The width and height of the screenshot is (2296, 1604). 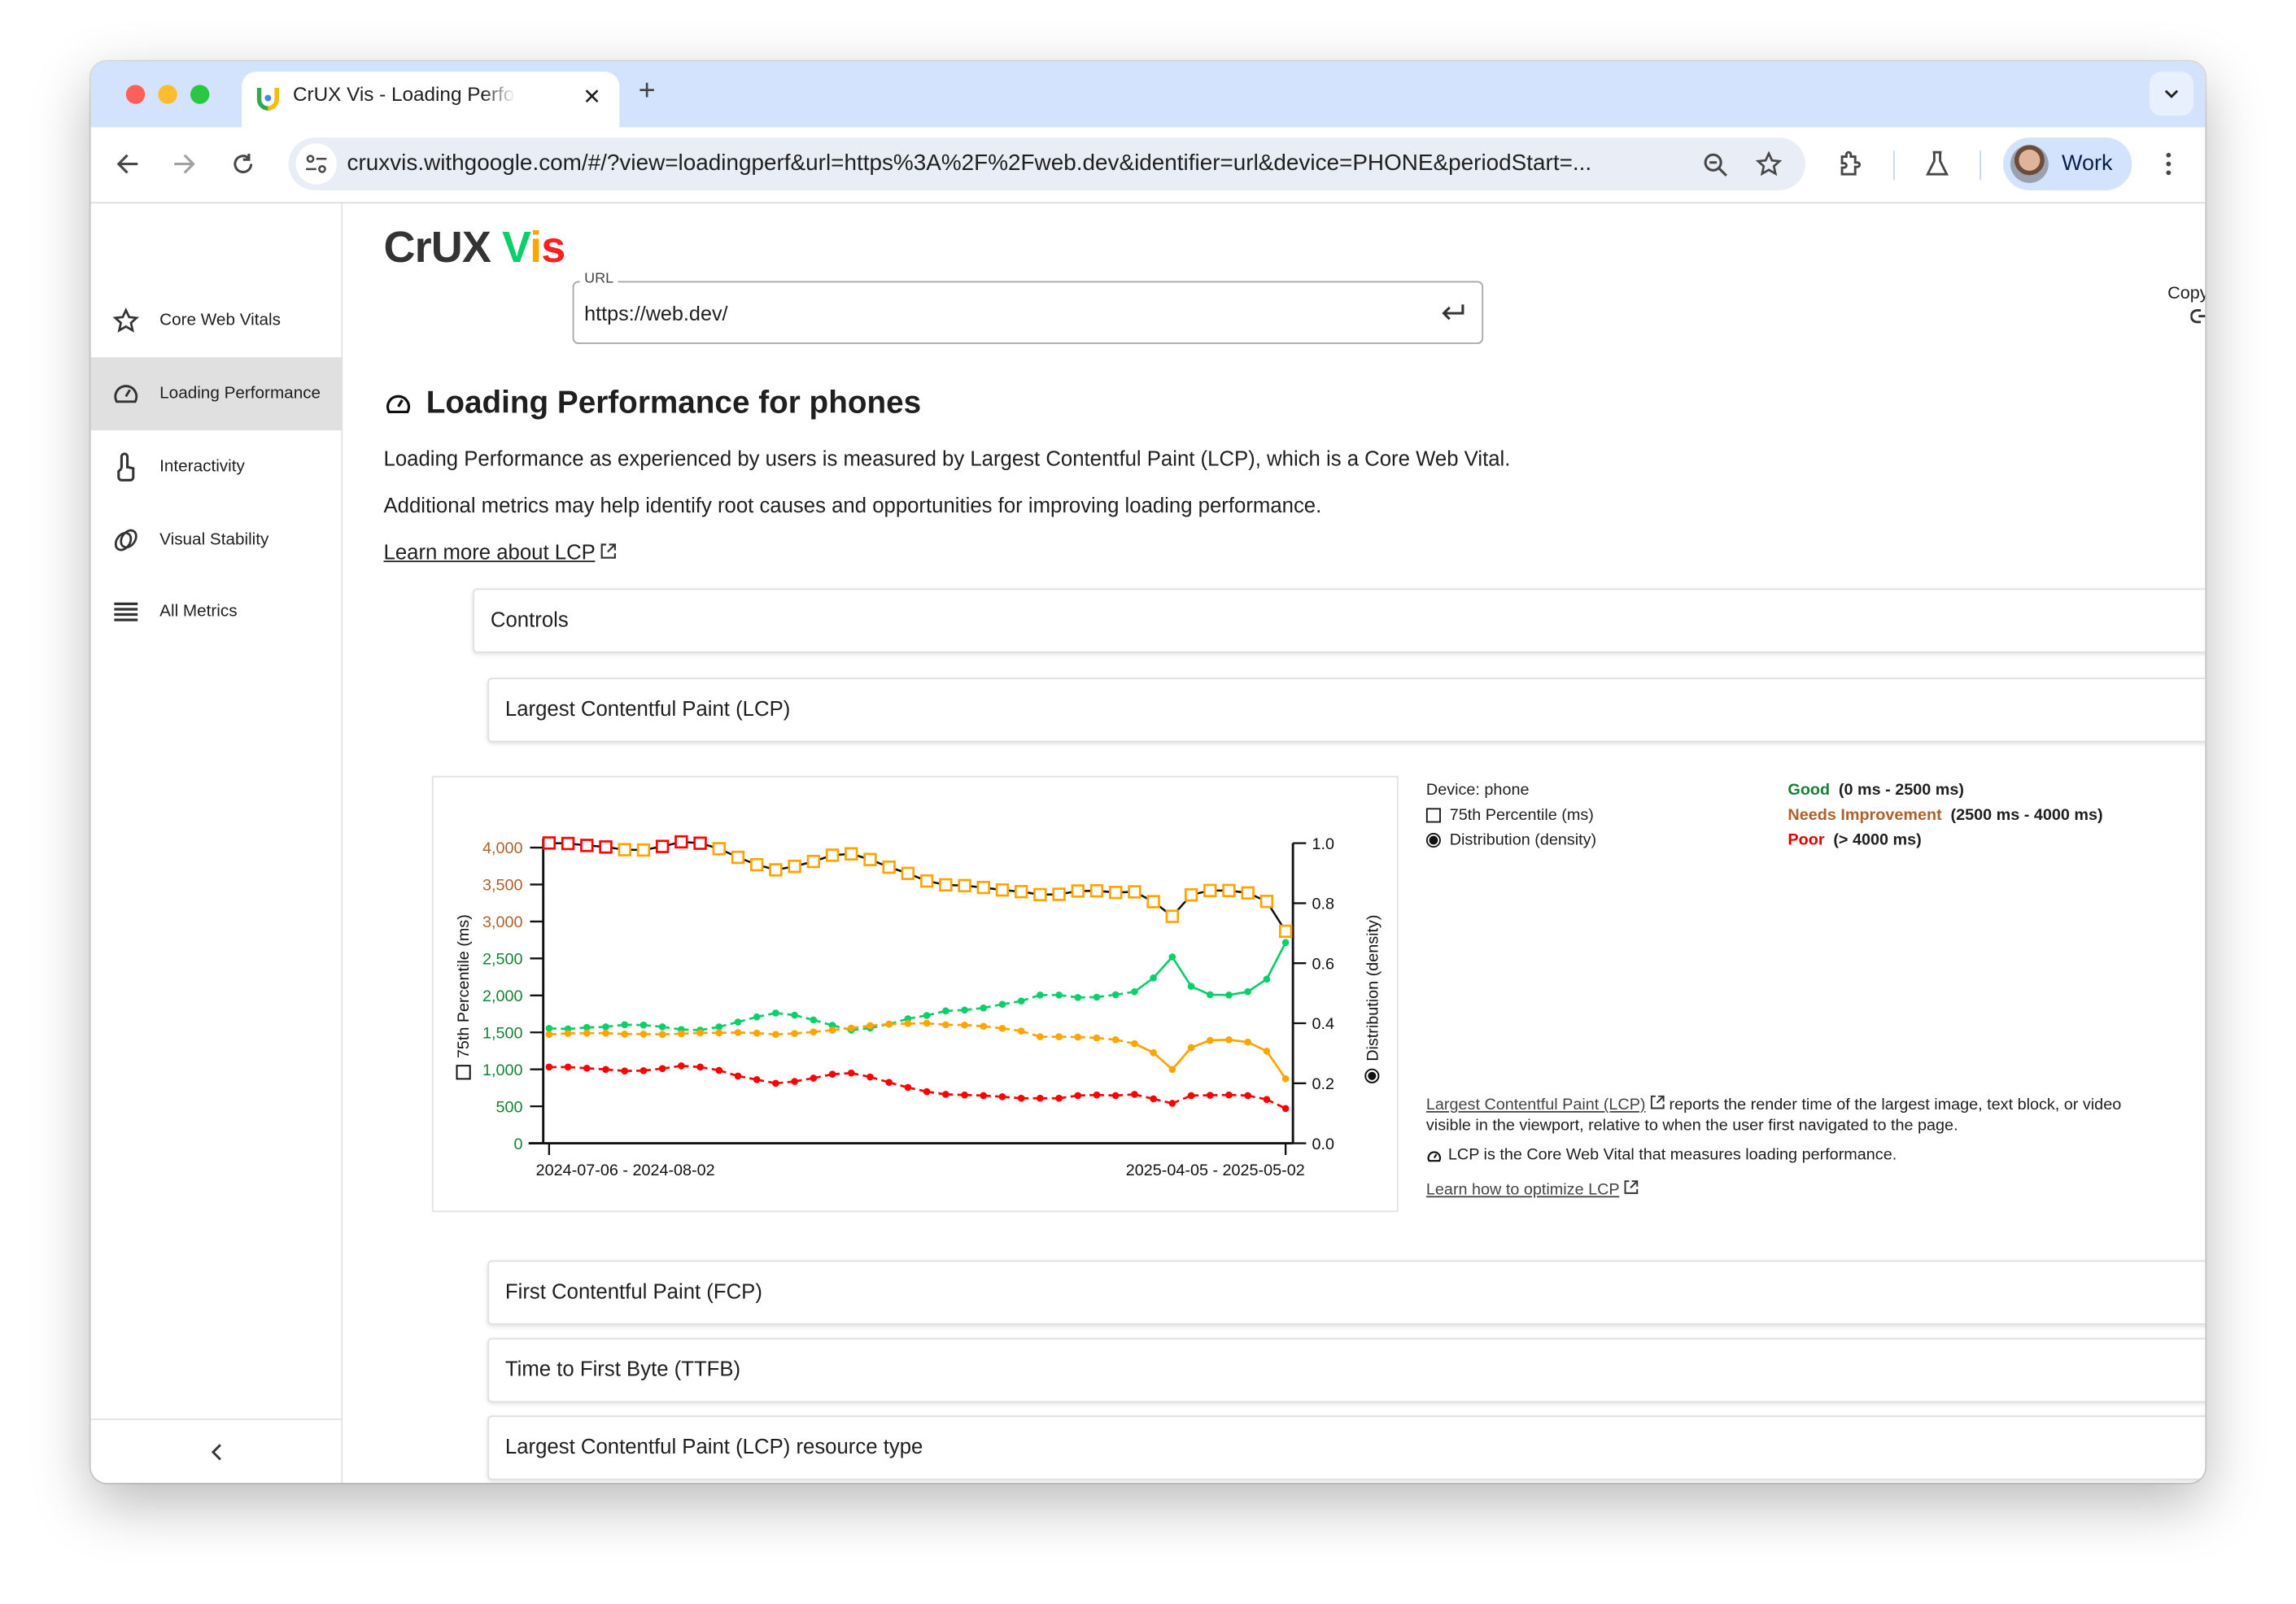 What do you see at coordinates (2171, 94) in the screenshot?
I see `tab-search-button` at bounding box center [2171, 94].